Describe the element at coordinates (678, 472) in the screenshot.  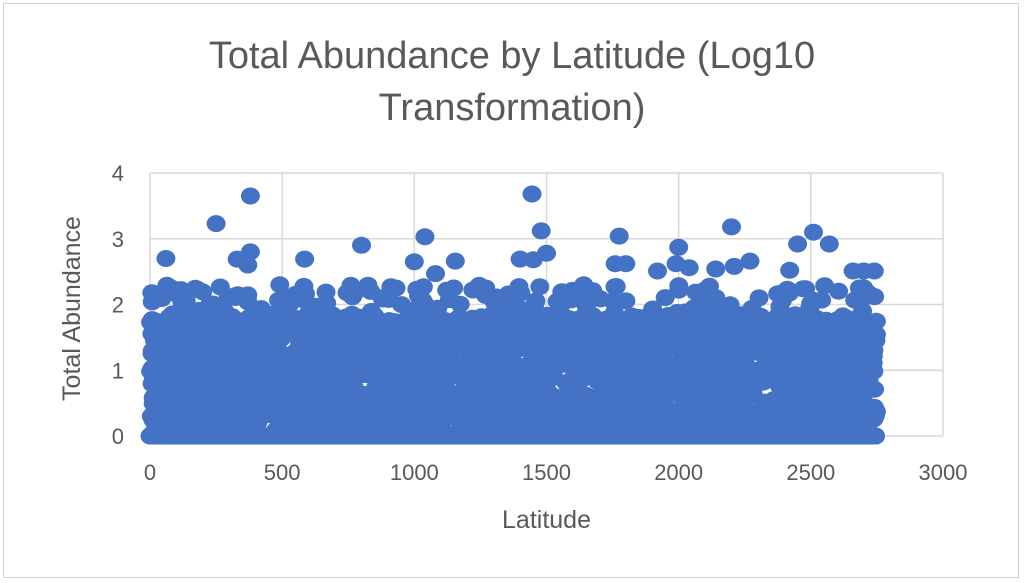
I see `x-tick-label: 2000` at that location.